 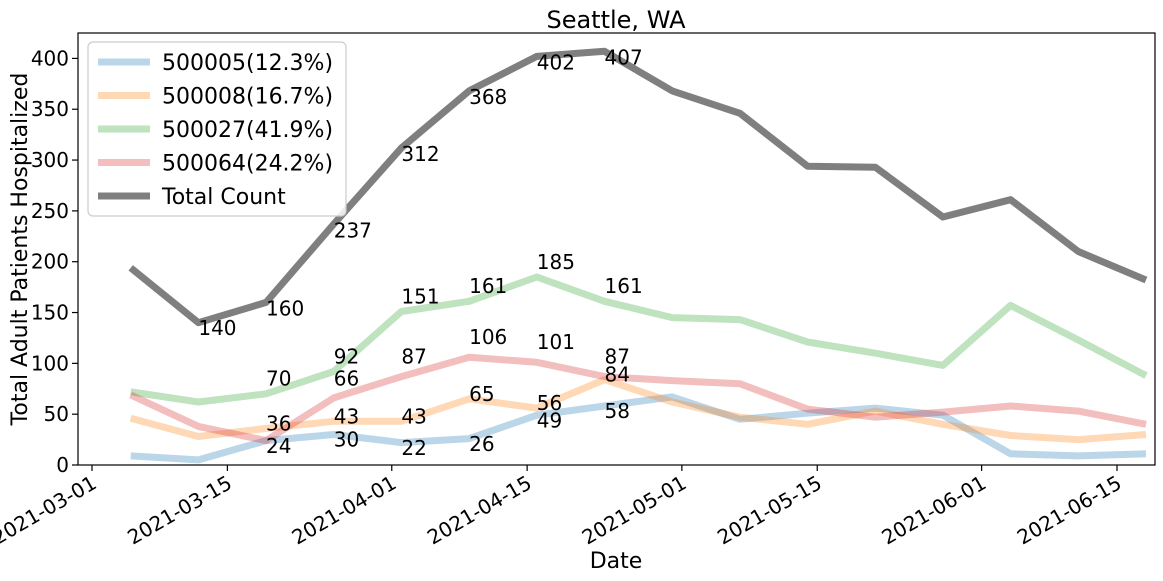 What do you see at coordinates (50, 363) in the screenshot?
I see `y-tick-label: 100` at bounding box center [50, 363].